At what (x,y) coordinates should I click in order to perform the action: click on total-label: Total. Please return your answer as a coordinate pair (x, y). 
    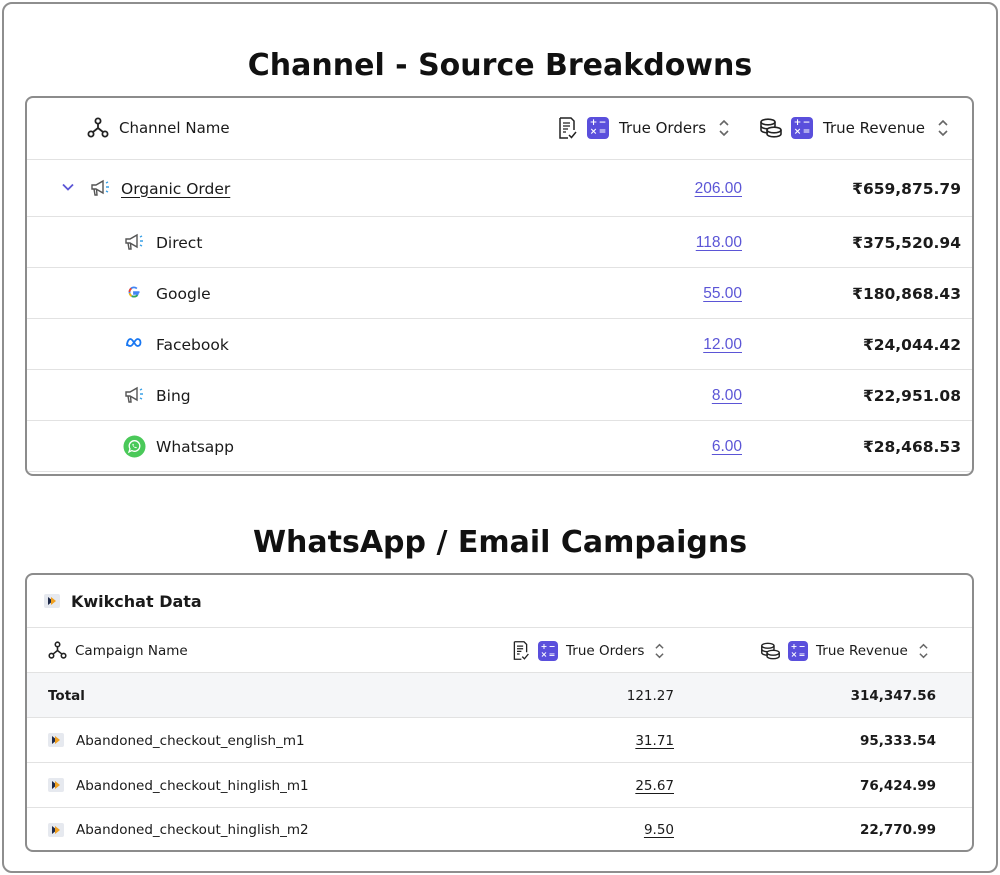
    Looking at the image, I should click on (66, 695).